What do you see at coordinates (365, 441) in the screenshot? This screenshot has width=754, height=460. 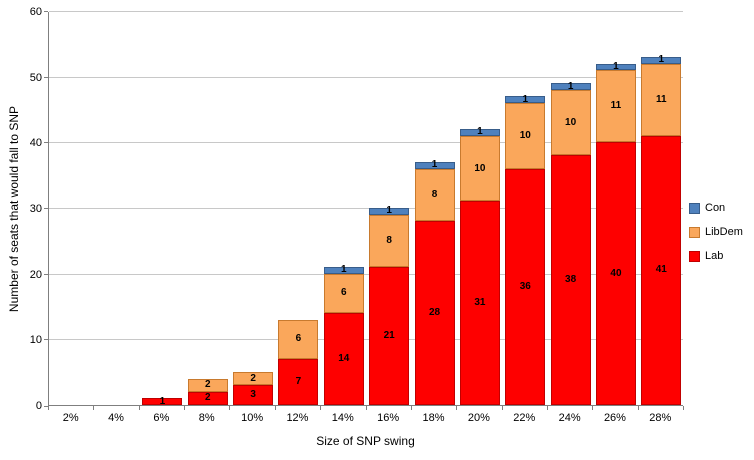 I see `x-axis-title: Size of SNP swing` at bounding box center [365, 441].